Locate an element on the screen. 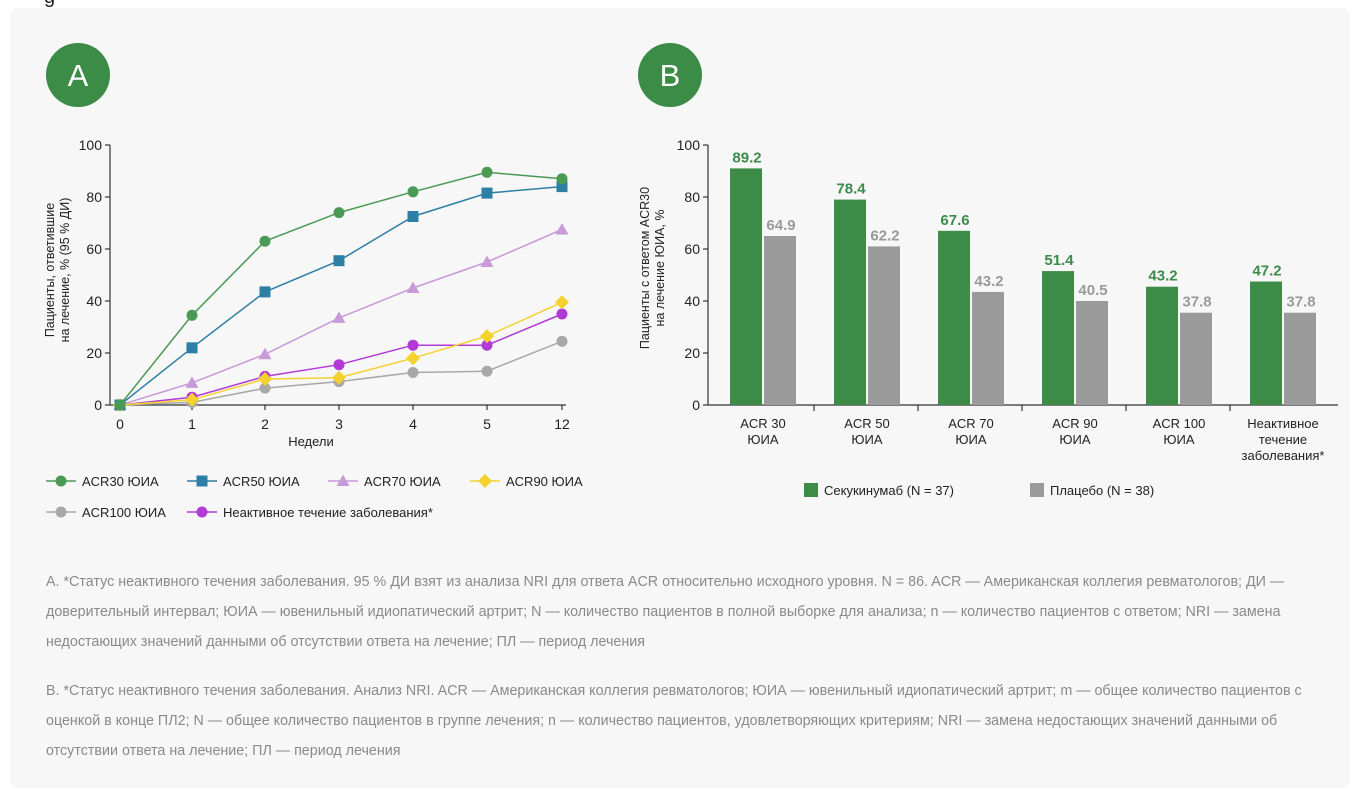  chart-b-category-label-line: ACR 30 is located at coordinates (763, 423).